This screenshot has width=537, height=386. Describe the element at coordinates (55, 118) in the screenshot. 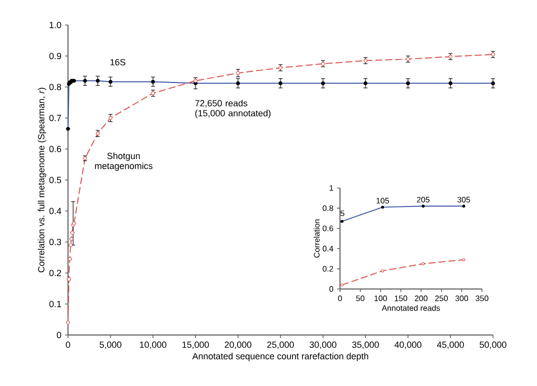

I see `y-tick-label: 0.7` at that location.